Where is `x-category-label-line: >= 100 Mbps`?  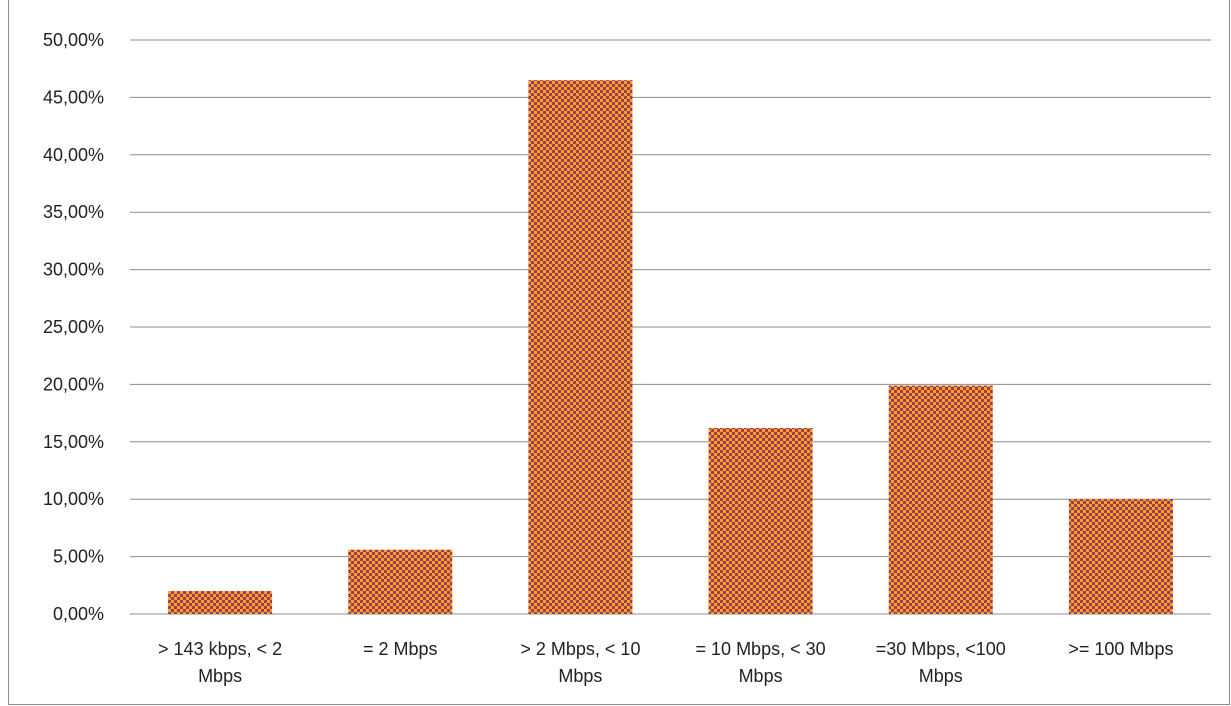 x-category-label-line: >= 100 Mbps is located at coordinates (1120, 649).